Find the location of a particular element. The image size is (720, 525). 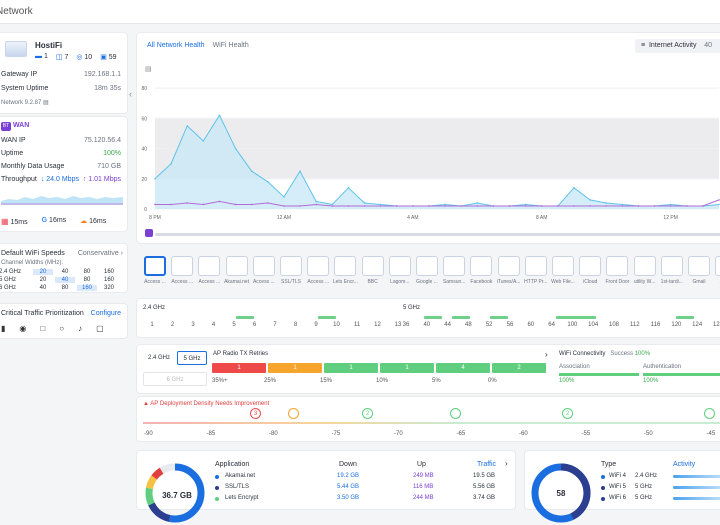

tab-all-network-health: All Network Health is located at coordinates (176, 45).